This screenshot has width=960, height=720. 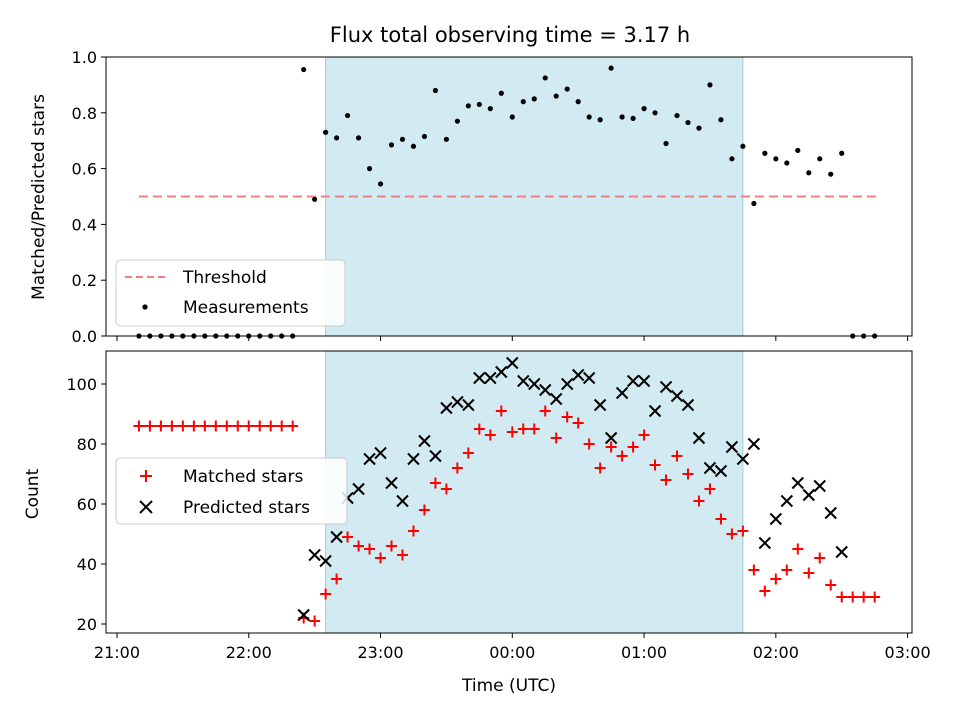 What do you see at coordinates (512, 338) in the screenshot?
I see `top-x-axis` at bounding box center [512, 338].